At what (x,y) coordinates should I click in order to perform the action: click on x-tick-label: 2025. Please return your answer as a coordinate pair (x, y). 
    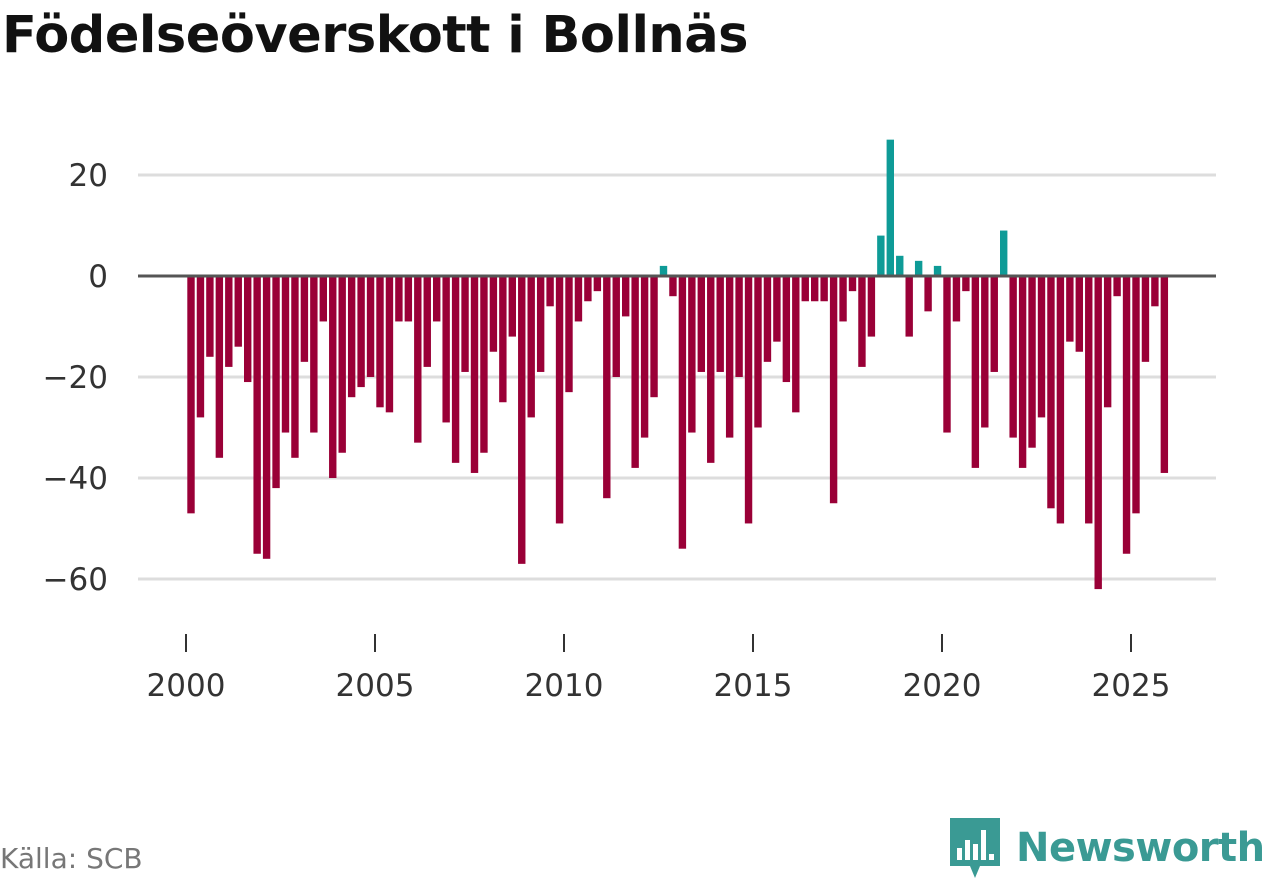
    Looking at the image, I should click on (1131, 686).